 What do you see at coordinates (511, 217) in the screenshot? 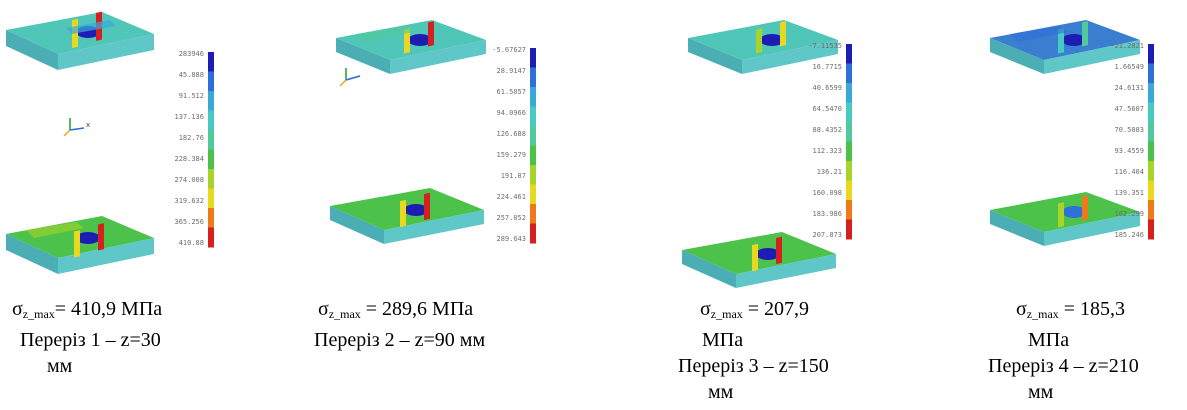
I see `legend-label: 257.052` at bounding box center [511, 217].